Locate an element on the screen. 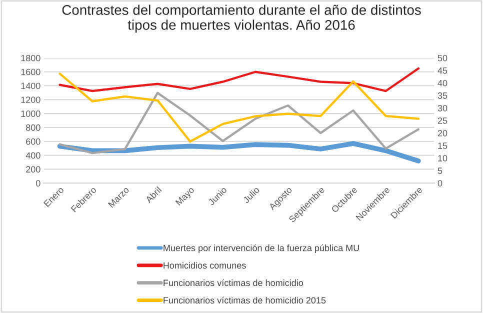 The image size is (483, 313). y-tick-label: 1800 is located at coordinates (30, 58).